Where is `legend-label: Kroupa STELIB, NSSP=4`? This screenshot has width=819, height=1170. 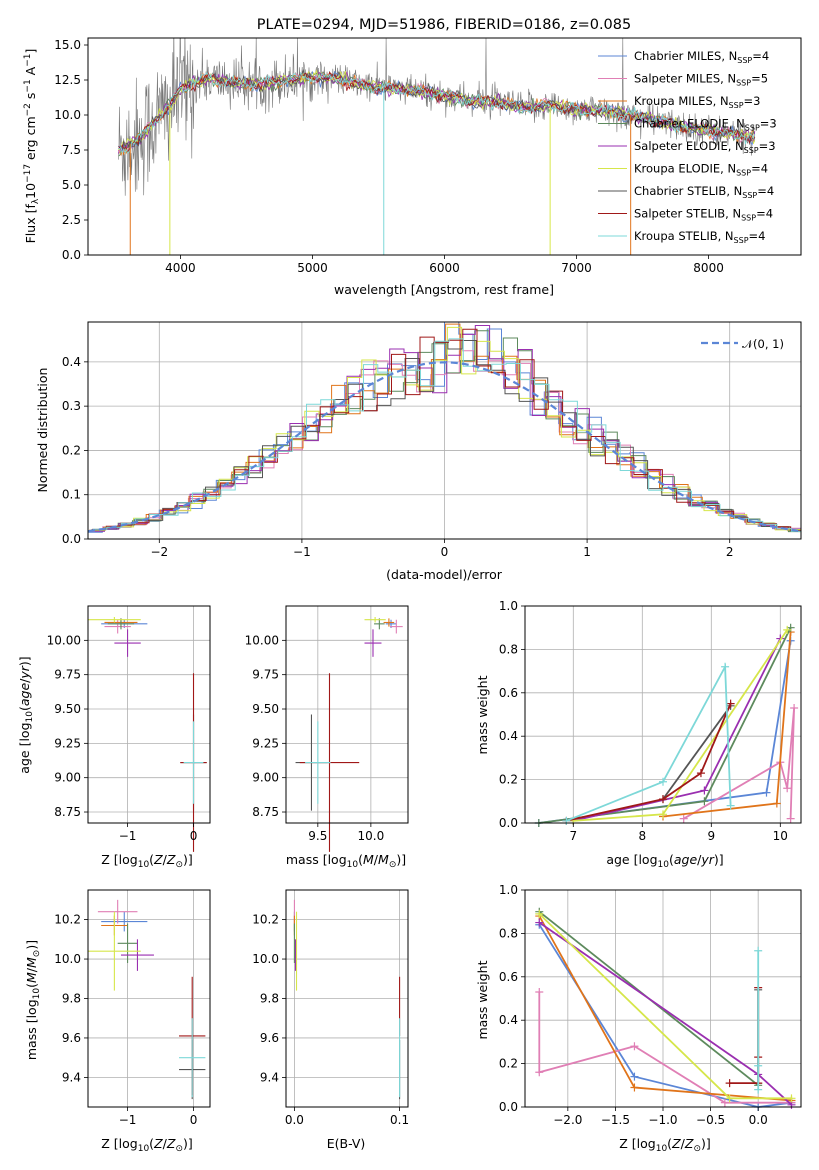 legend-label: Kroupa STELIB, NSSP=4 is located at coordinates (699, 237).